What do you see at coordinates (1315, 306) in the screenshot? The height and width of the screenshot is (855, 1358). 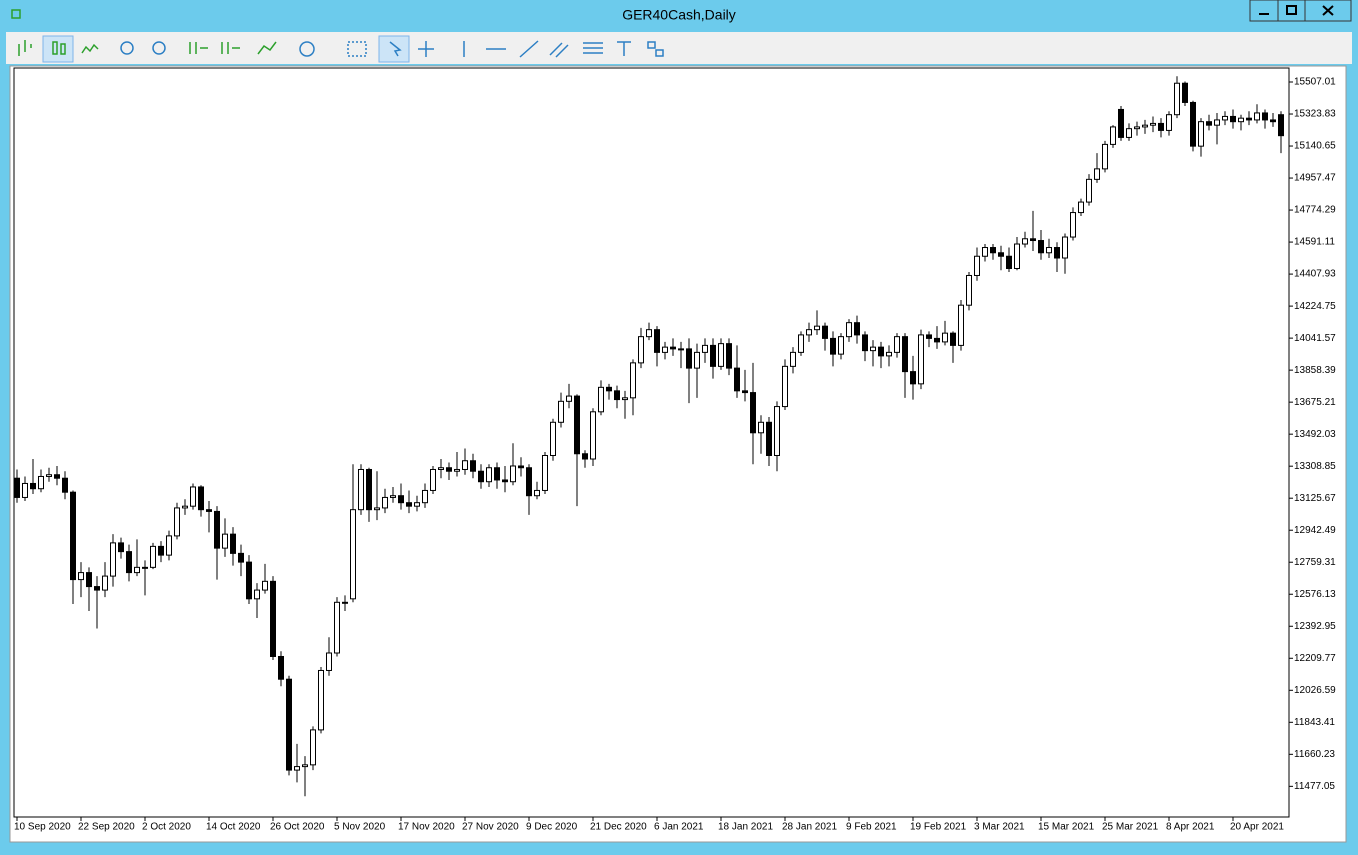 I see `y-tick-label: 14224.75` at bounding box center [1315, 306].